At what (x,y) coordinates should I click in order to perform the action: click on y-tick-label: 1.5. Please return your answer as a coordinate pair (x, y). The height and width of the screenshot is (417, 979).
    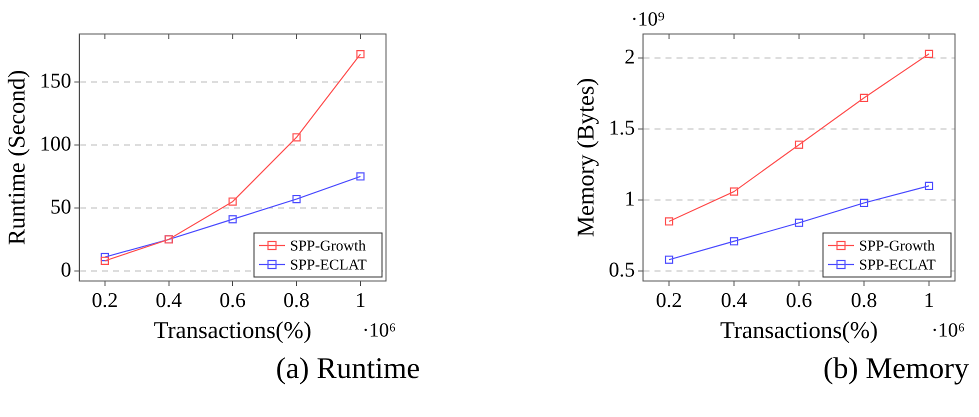
    Looking at the image, I should click on (622, 128).